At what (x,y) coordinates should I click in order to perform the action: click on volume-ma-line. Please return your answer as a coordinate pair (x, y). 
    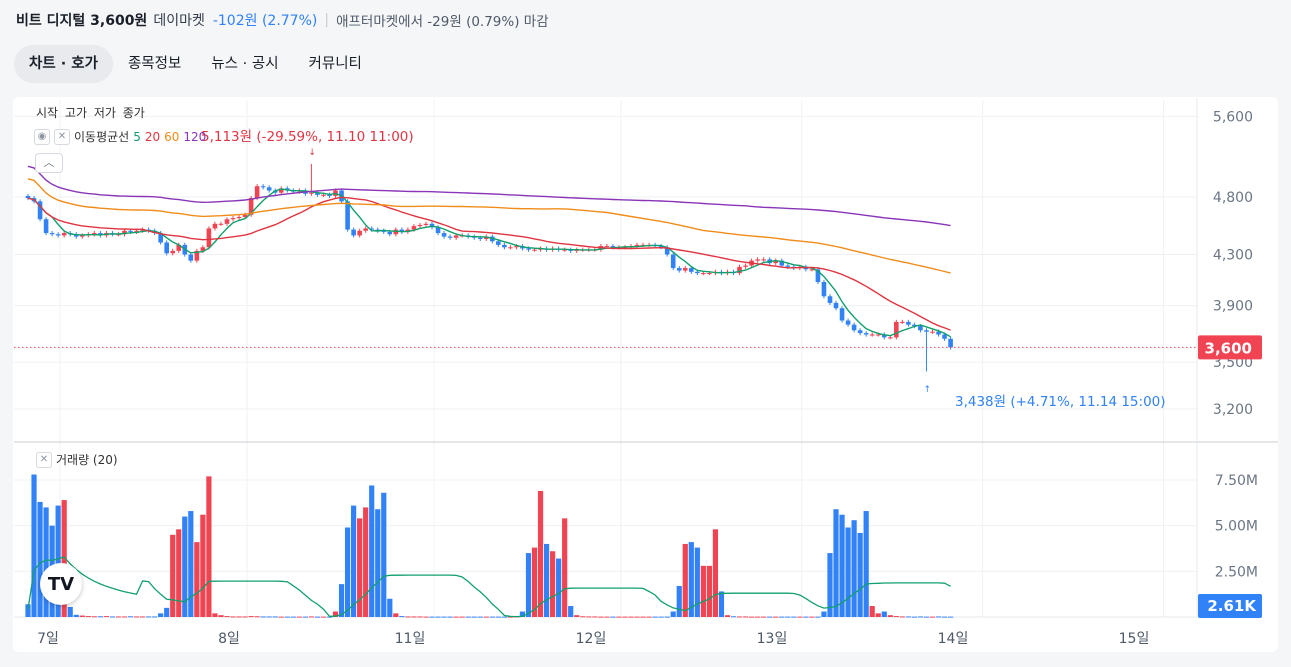
    Looking at the image, I should click on (489, 587).